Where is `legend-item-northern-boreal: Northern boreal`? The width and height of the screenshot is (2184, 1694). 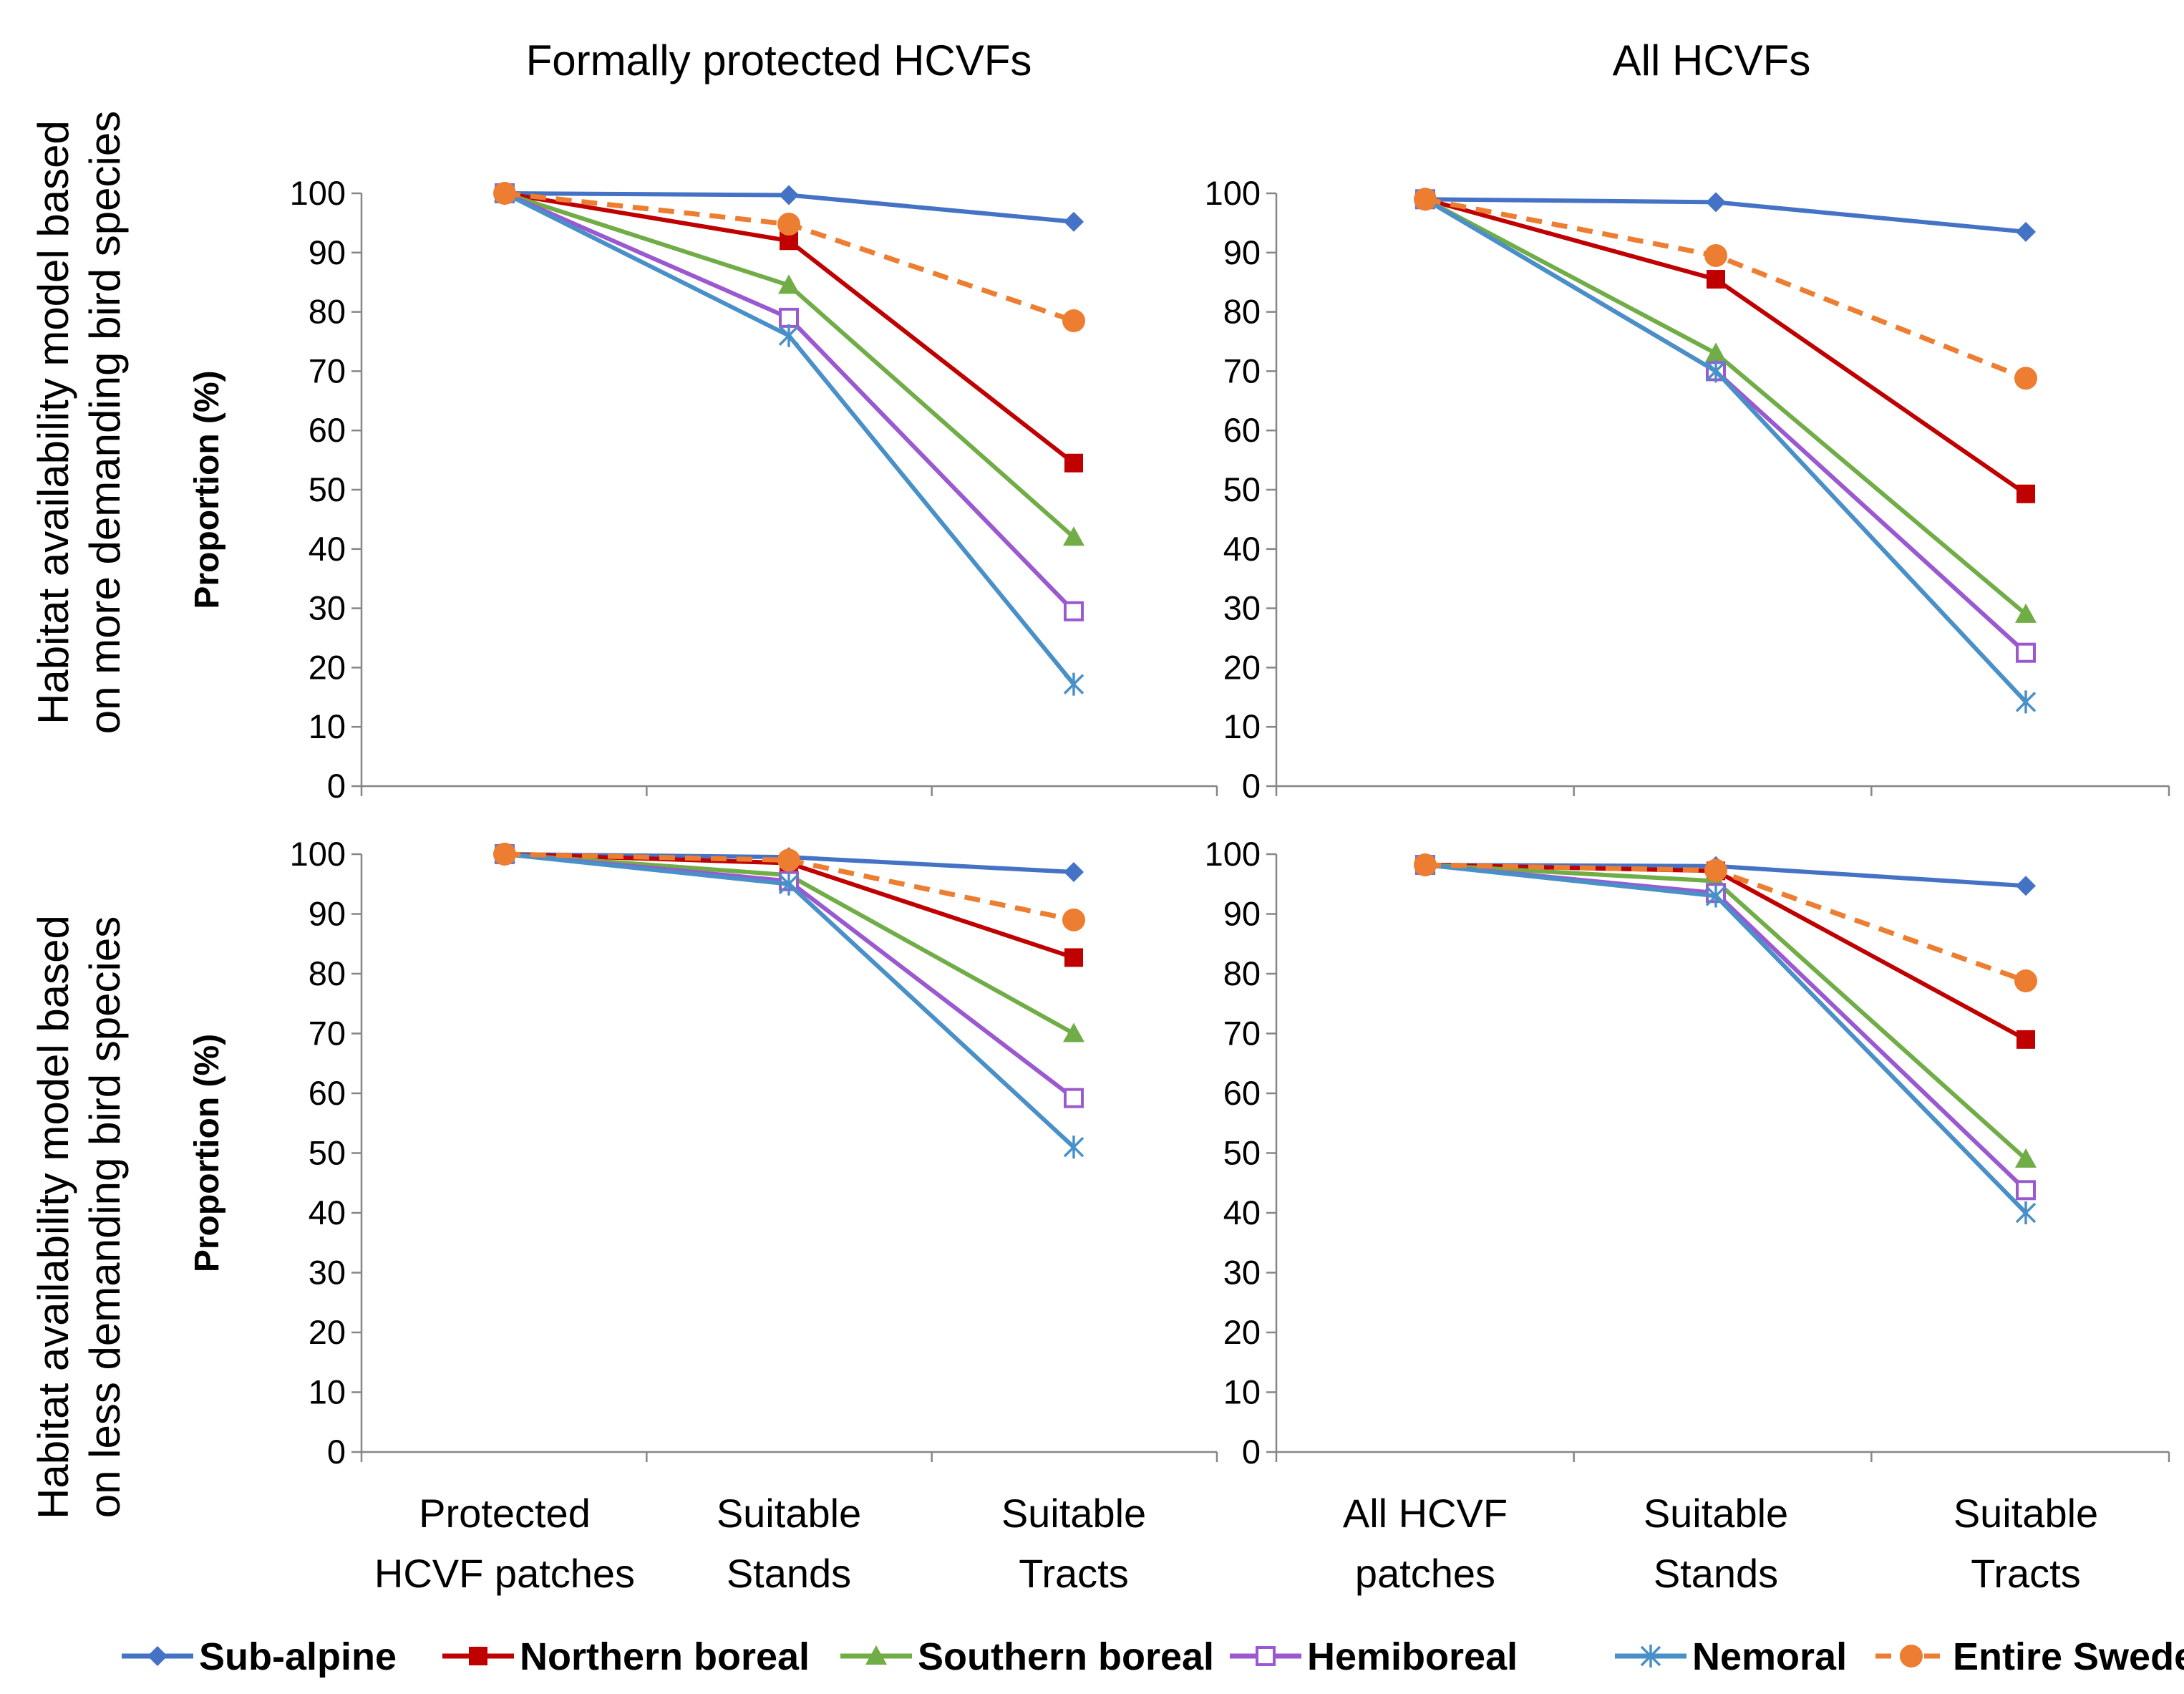
legend-item-northern-boreal: Northern boreal is located at coordinates (626, 1656).